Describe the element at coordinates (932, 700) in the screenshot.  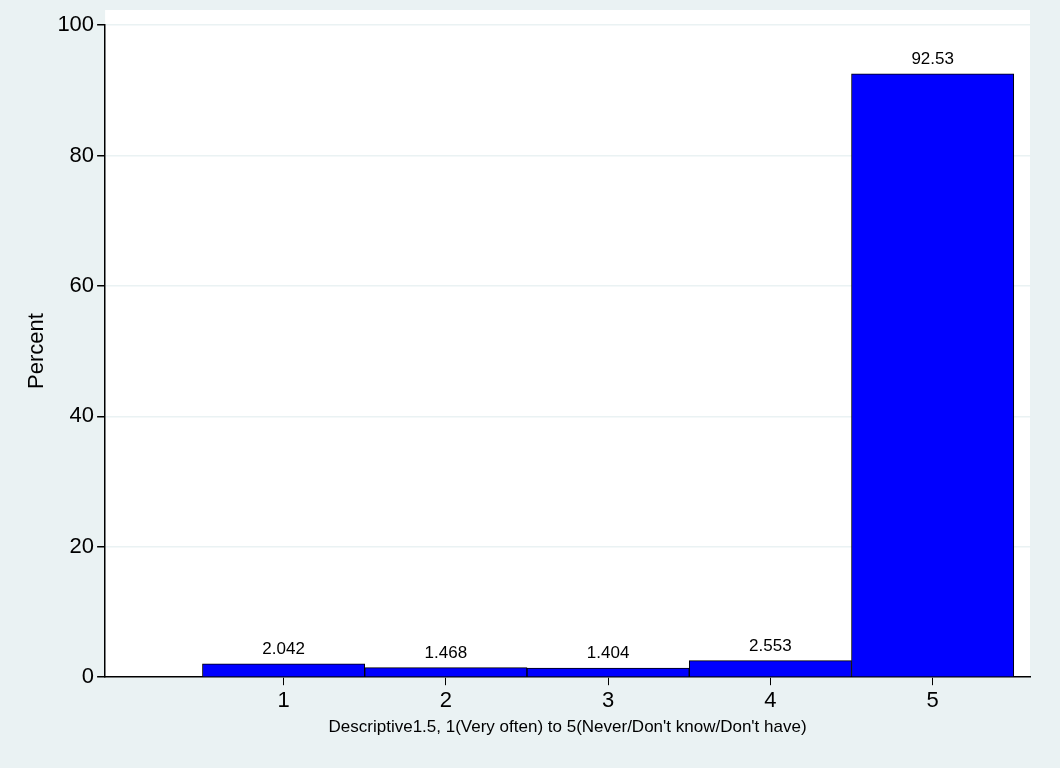
I see `x-tick-label: 5` at that location.